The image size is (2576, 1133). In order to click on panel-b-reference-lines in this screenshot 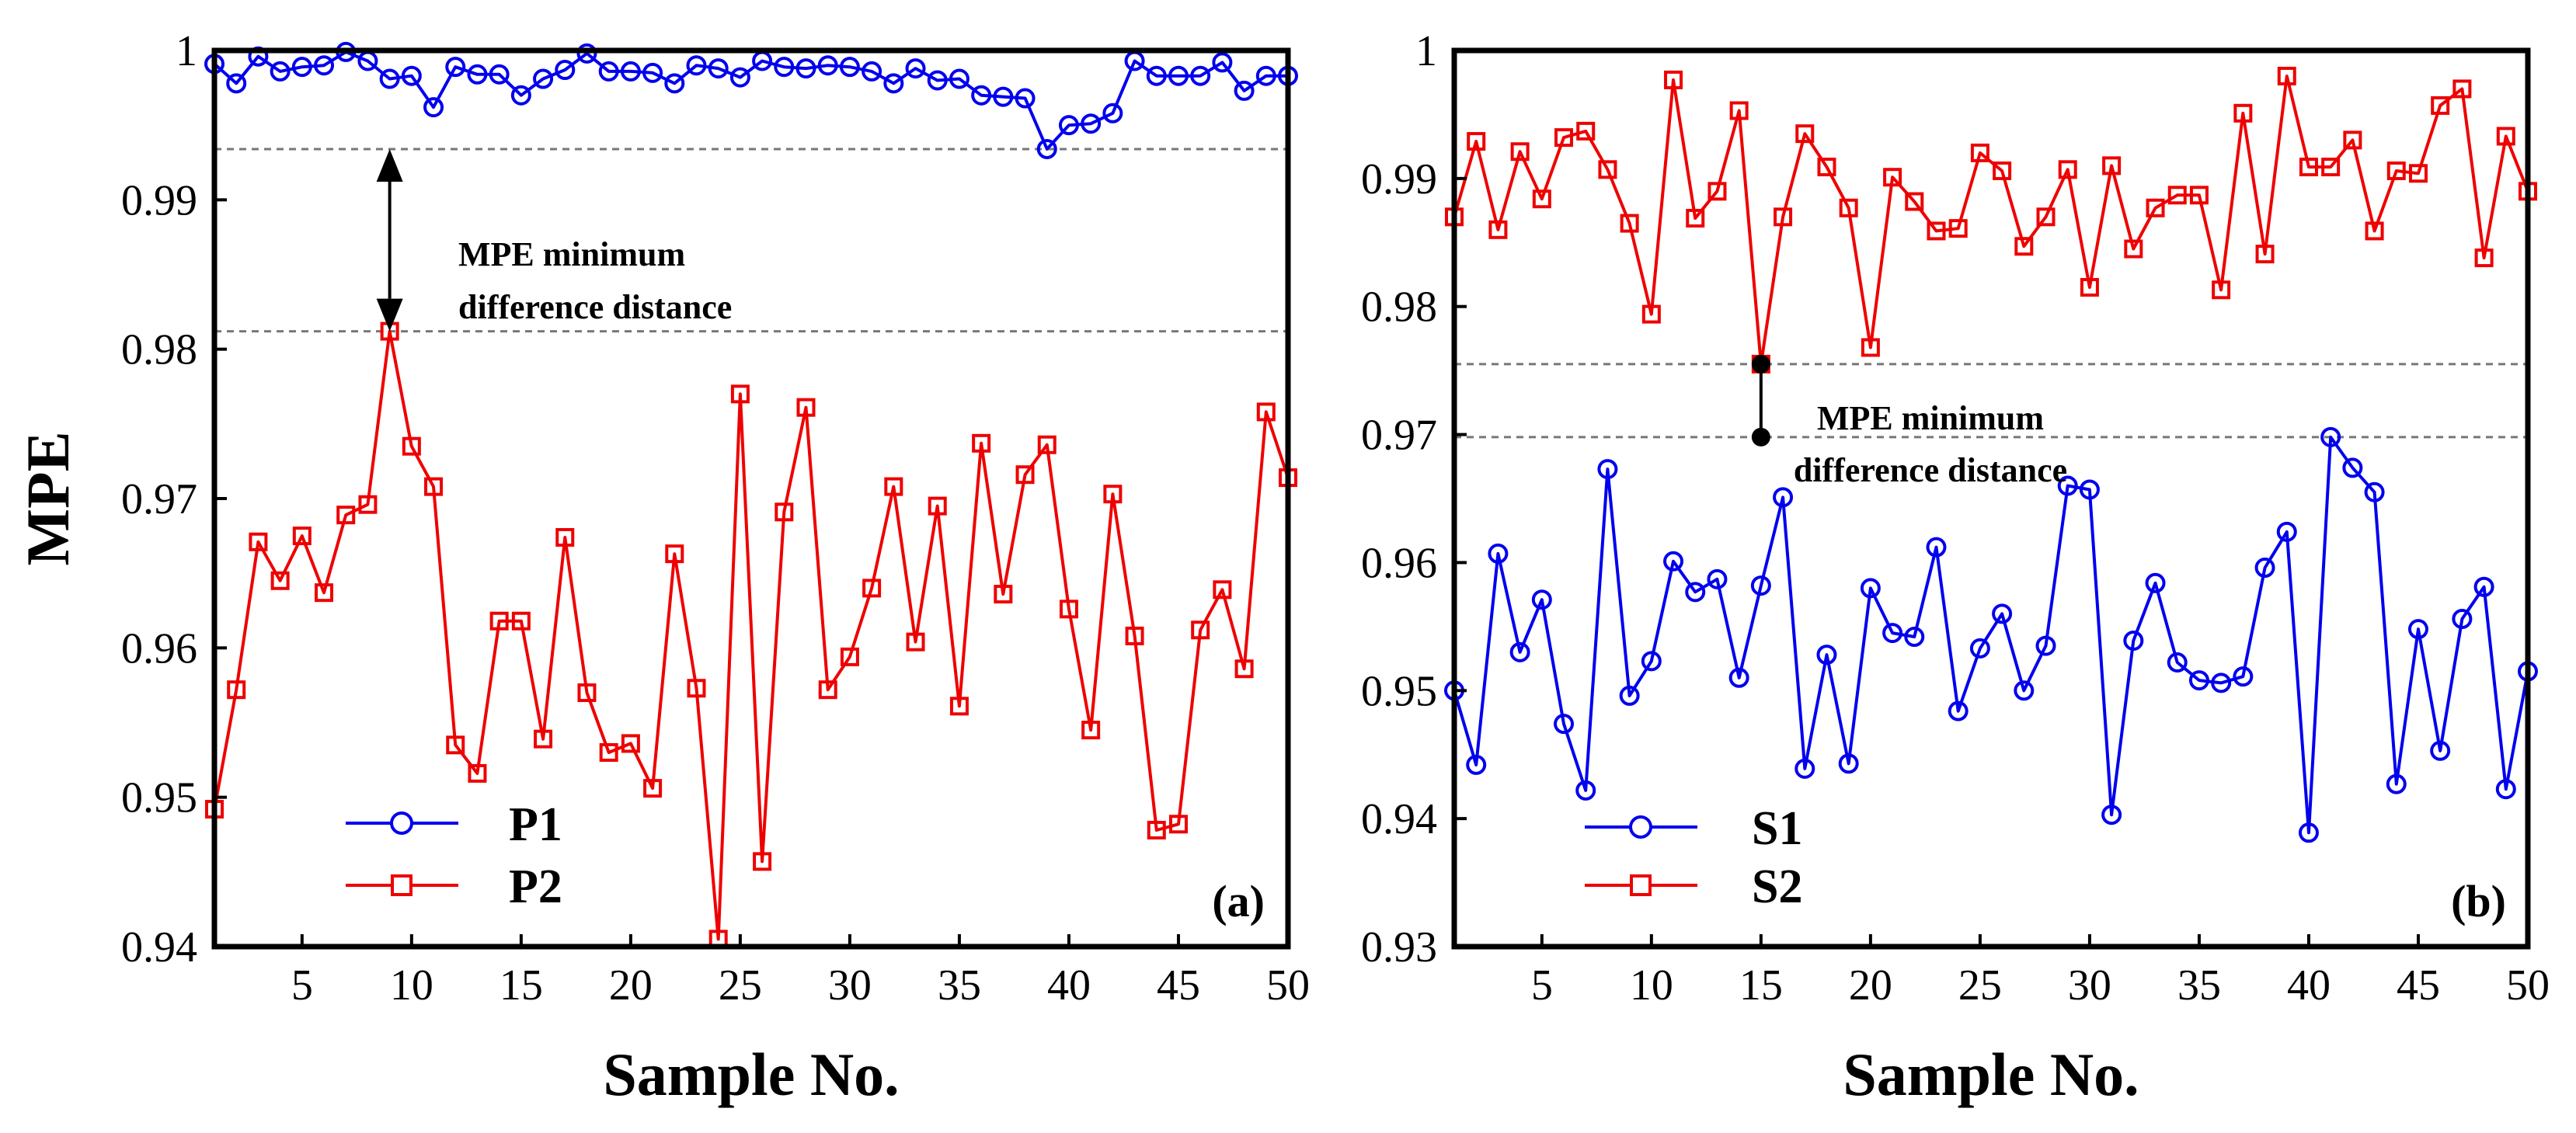, I will do `click(1991, 401)`.